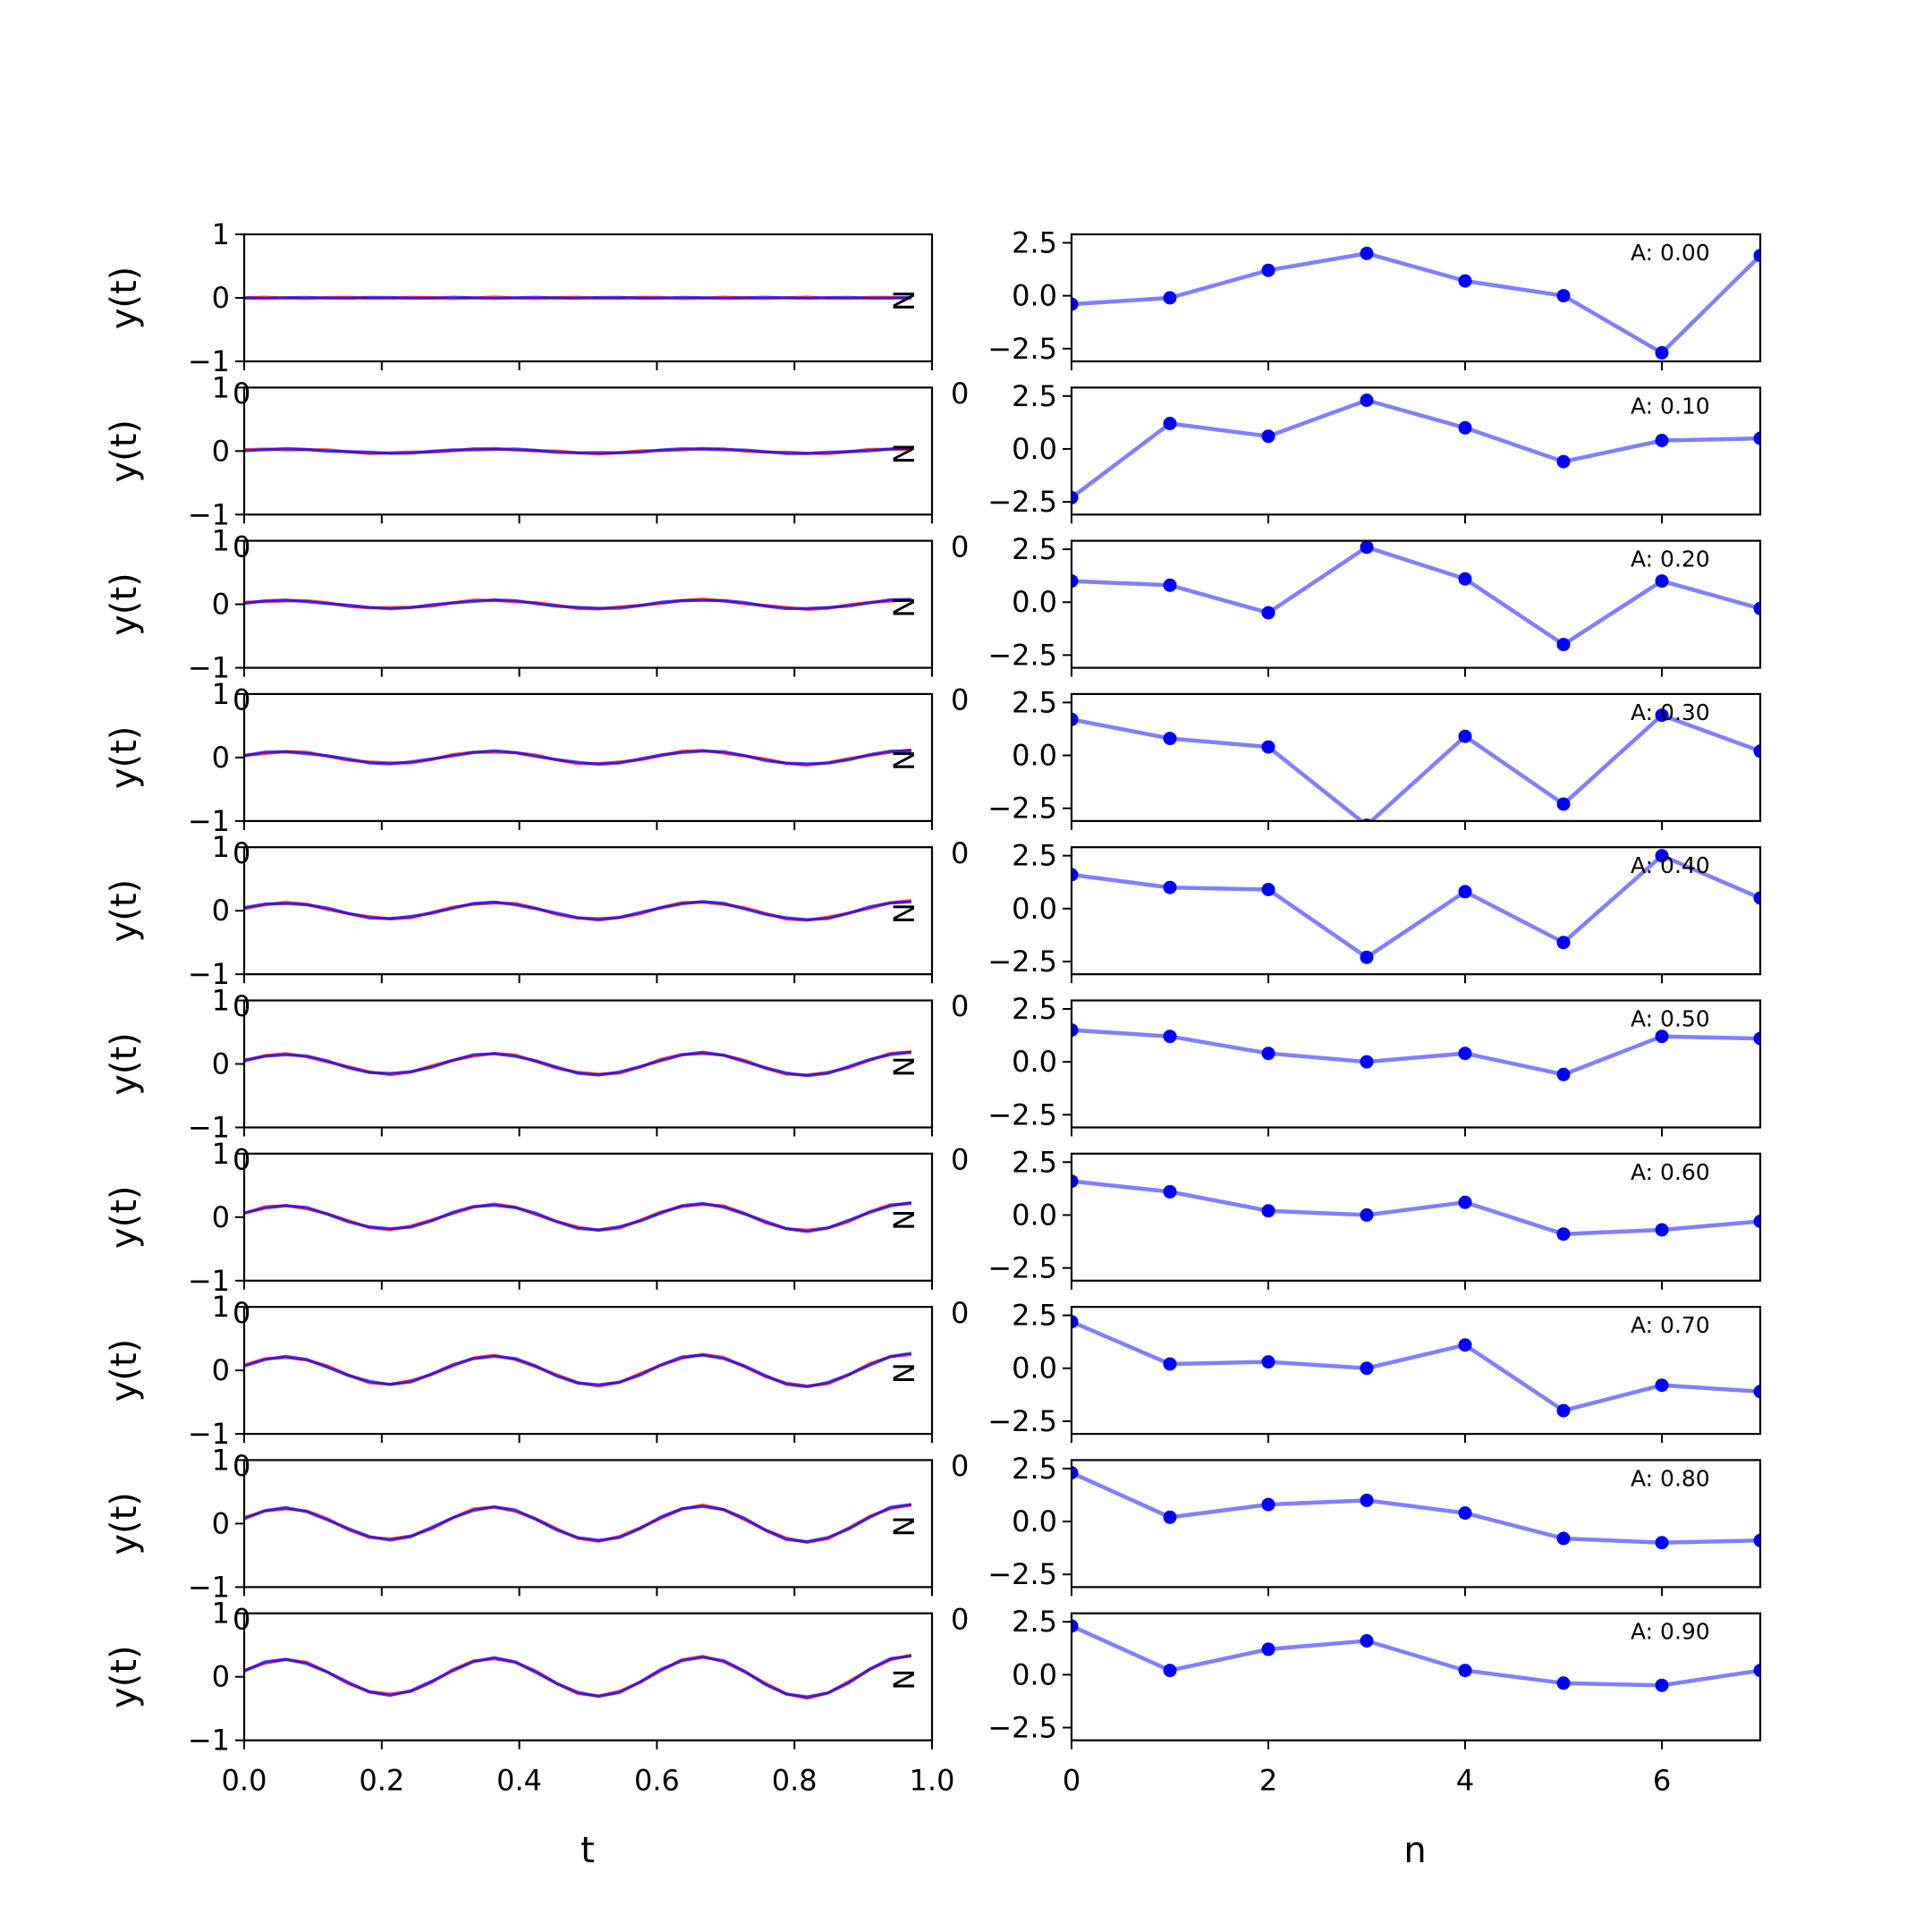 The image size is (1932, 1932). I want to click on sequence-panel-9: −2.5 0.0 2.5 0 A: 0.80, so click(1356, 1544).